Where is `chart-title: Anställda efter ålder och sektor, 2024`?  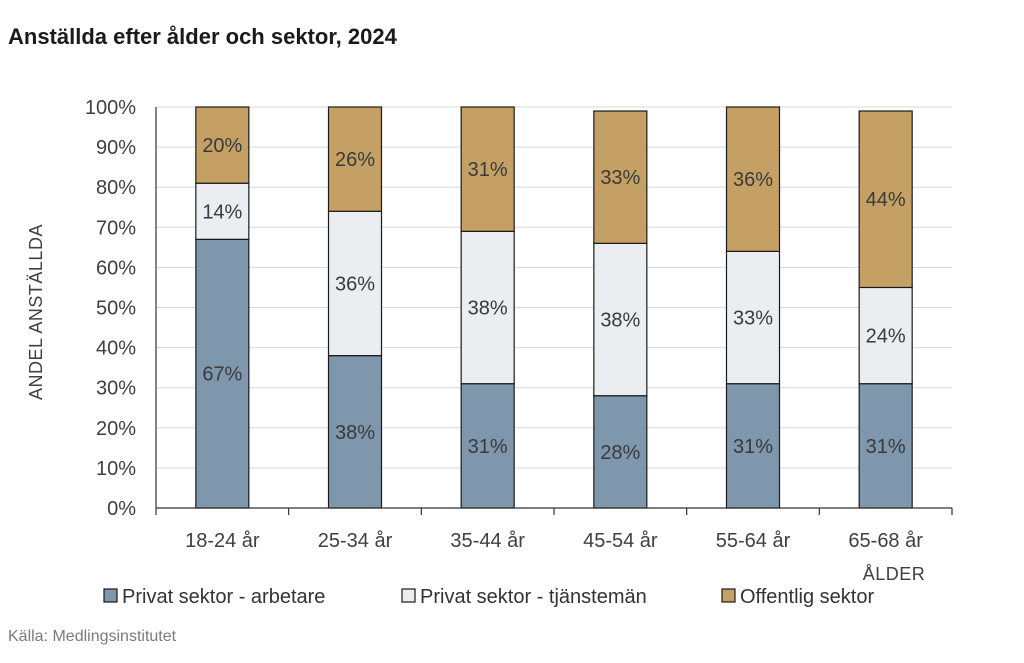 chart-title: Anställda efter ålder och sektor, 2024 is located at coordinates (202, 36).